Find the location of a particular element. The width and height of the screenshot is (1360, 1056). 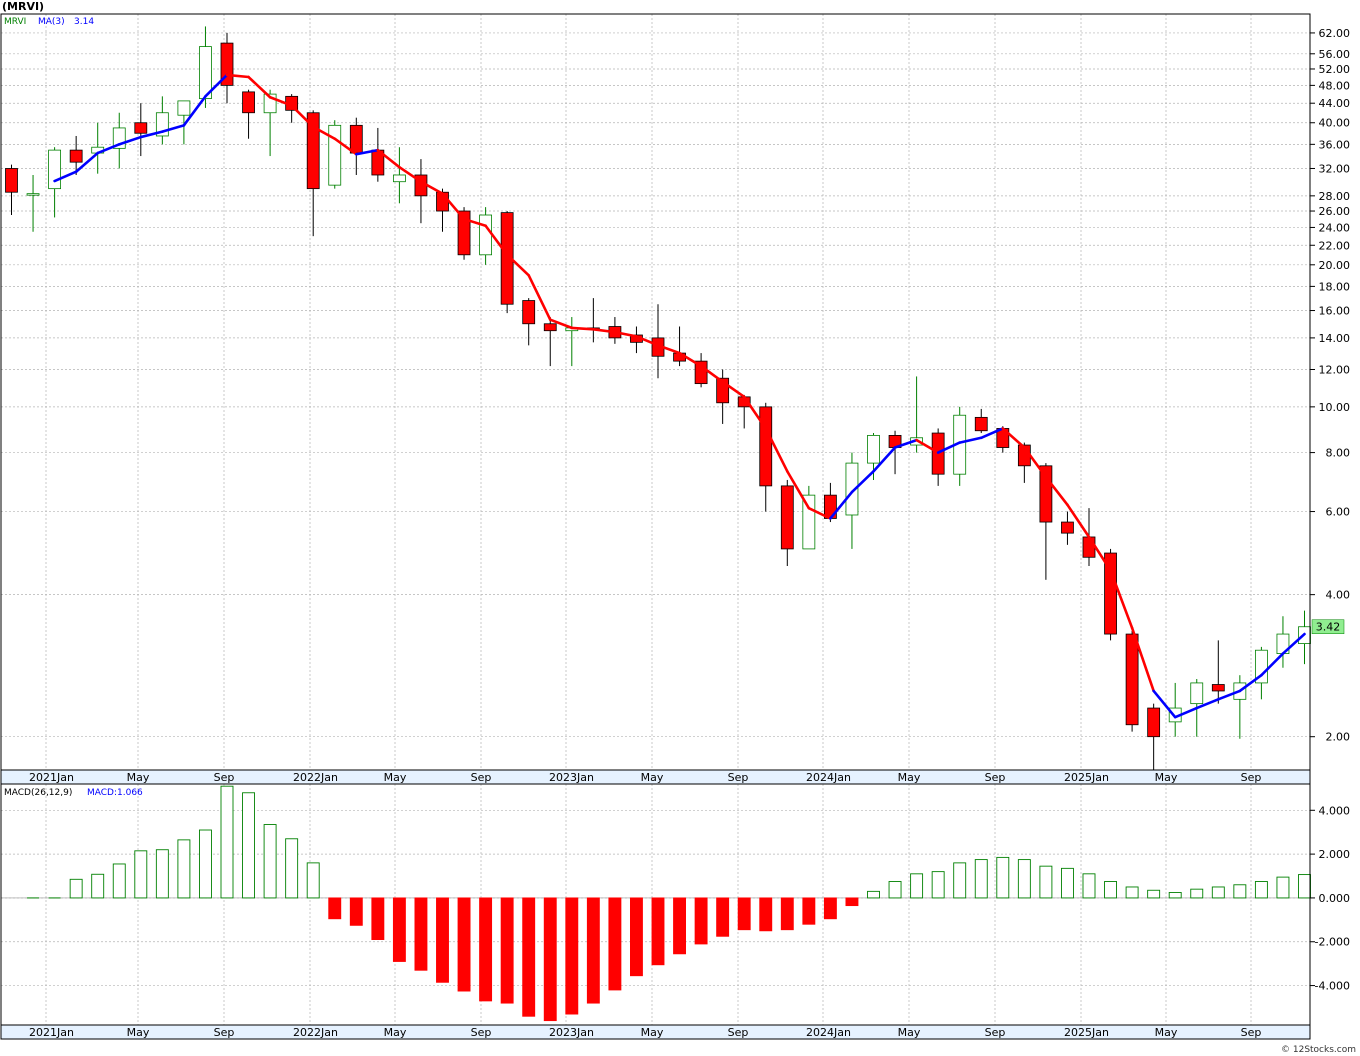

price-date-label-7: May is located at coordinates (652, 777).